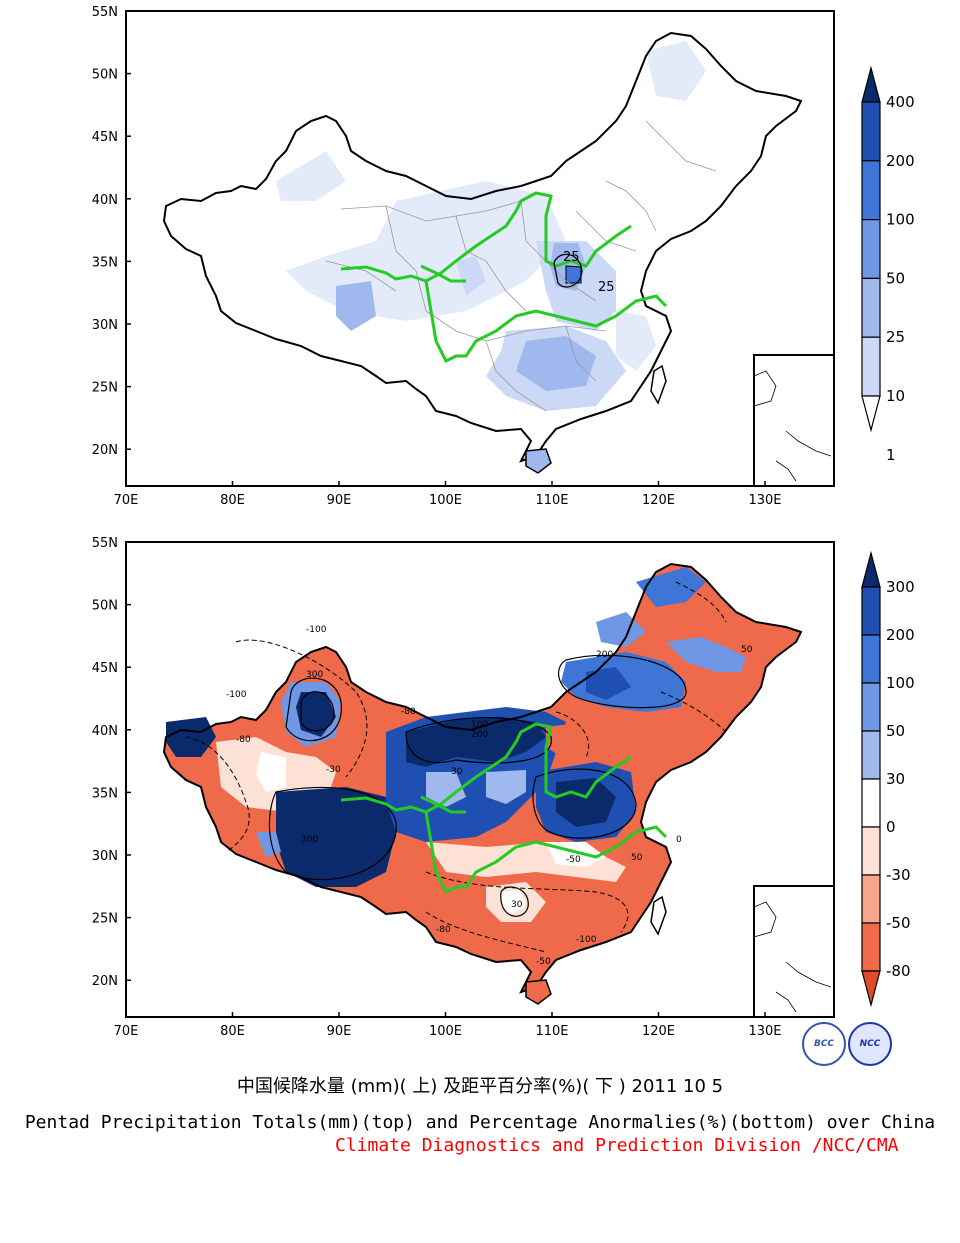 The width and height of the screenshot is (960, 1243). What do you see at coordinates (895, 396) in the screenshot?
I see `colorbar-label: 10` at bounding box center [895, 396].